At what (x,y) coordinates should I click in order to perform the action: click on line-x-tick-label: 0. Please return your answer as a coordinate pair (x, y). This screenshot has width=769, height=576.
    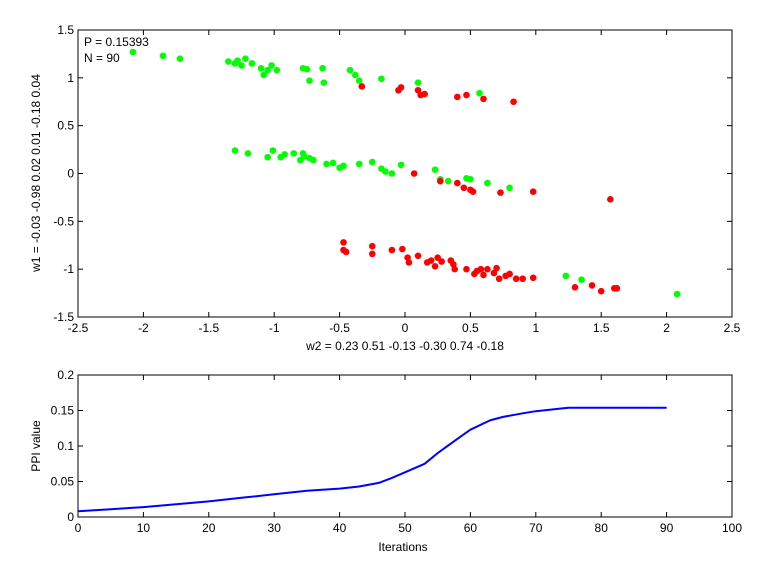
    Looking at the image, I should click on (78, 528).